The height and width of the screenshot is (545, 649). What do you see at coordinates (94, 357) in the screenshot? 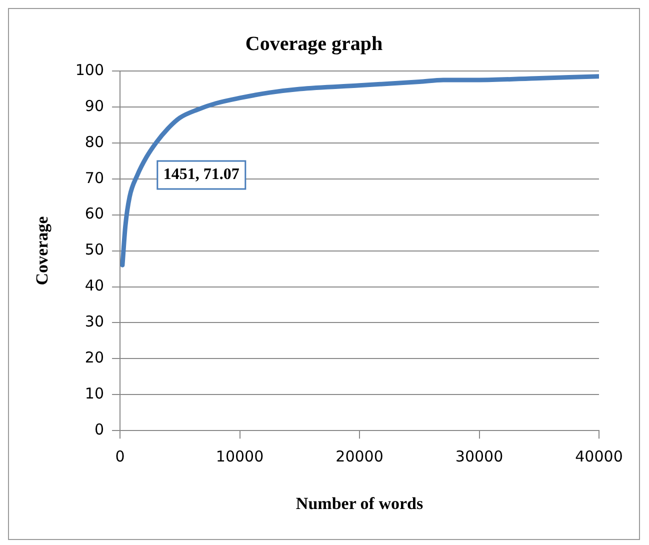
I see `y-tick-label: 20` at bounding box center [94, 357].